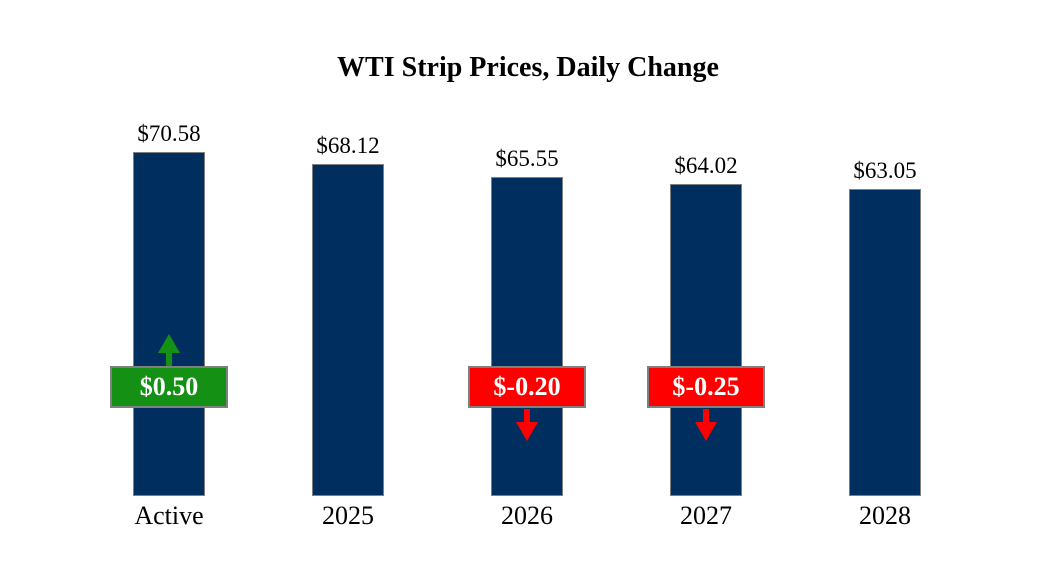  What do you see at coordinates (706, 387) in the screenshot?
I see `change-badge-negative: $-0.25` at bounding box center [706, 387].